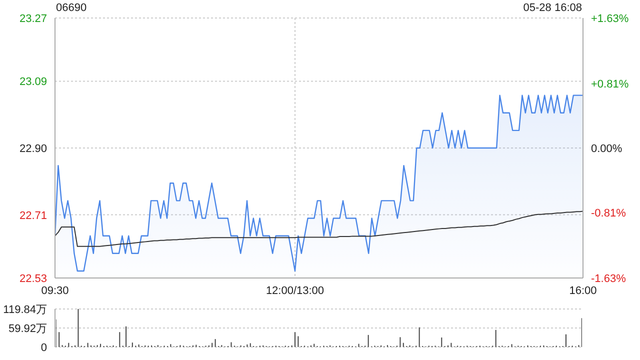  Describe the element at coordinates (552, 8) in the screenshot. I see `chart-subtitle: 05-28 16:08` at that location.